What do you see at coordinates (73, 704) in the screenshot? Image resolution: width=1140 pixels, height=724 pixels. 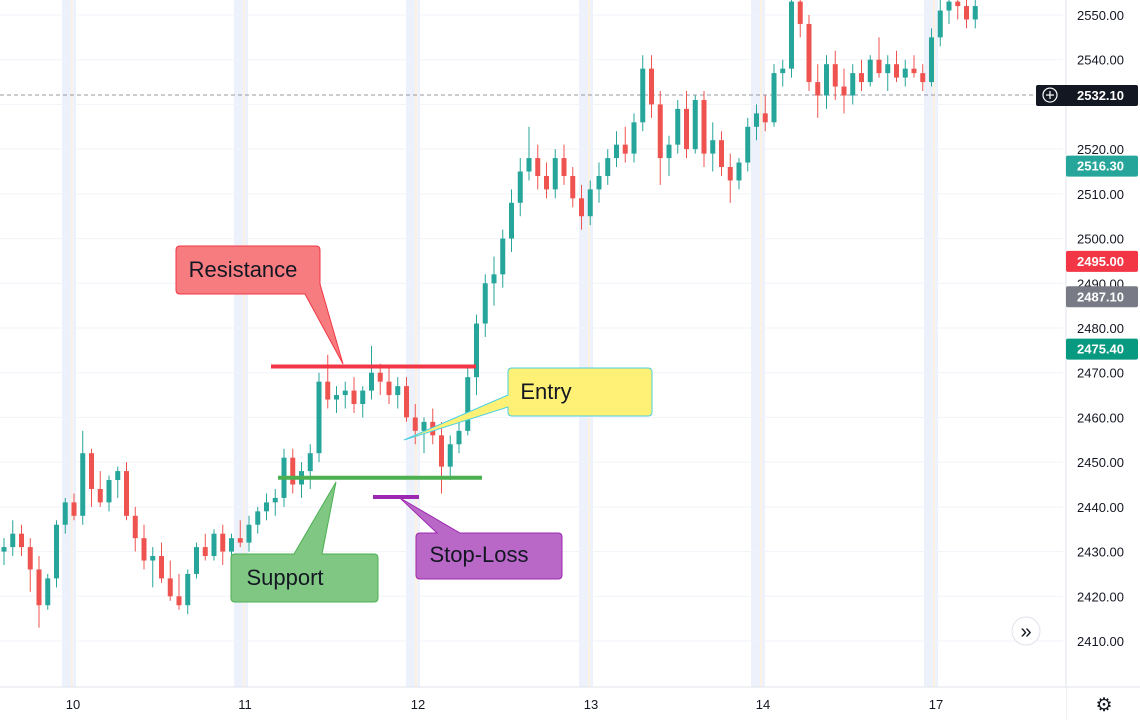 I see `x-tick-label: 10` at bounding box center [73, 704].